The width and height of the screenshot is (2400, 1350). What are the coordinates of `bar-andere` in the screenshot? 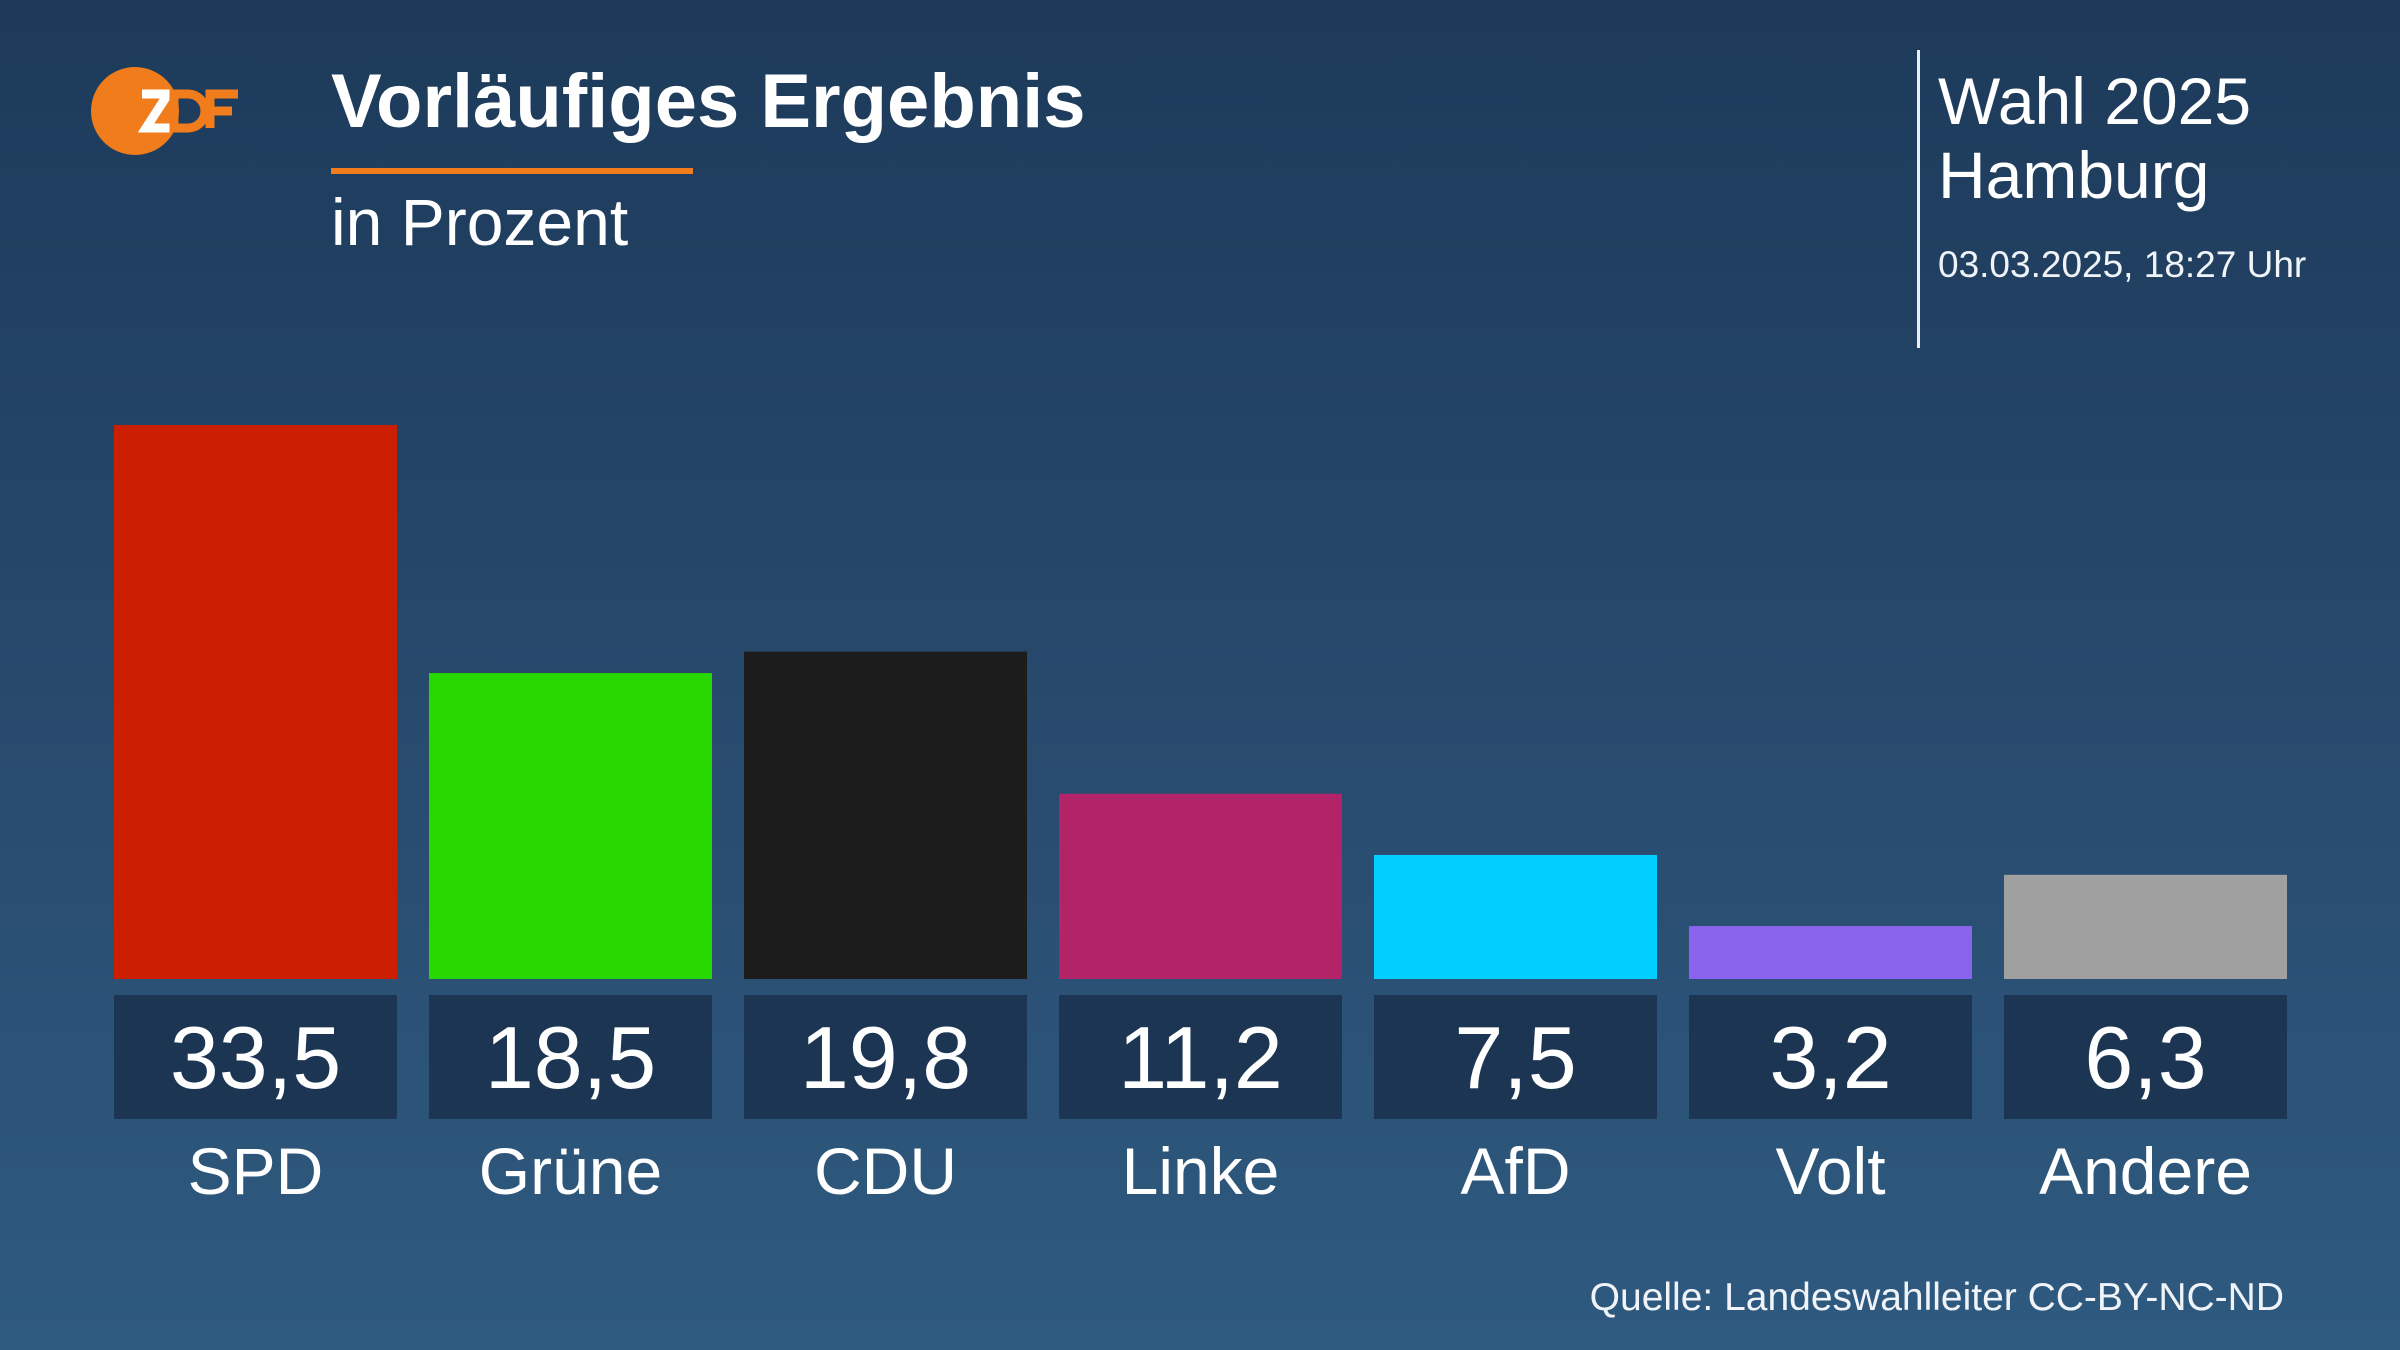 It's located at (2145, 926).